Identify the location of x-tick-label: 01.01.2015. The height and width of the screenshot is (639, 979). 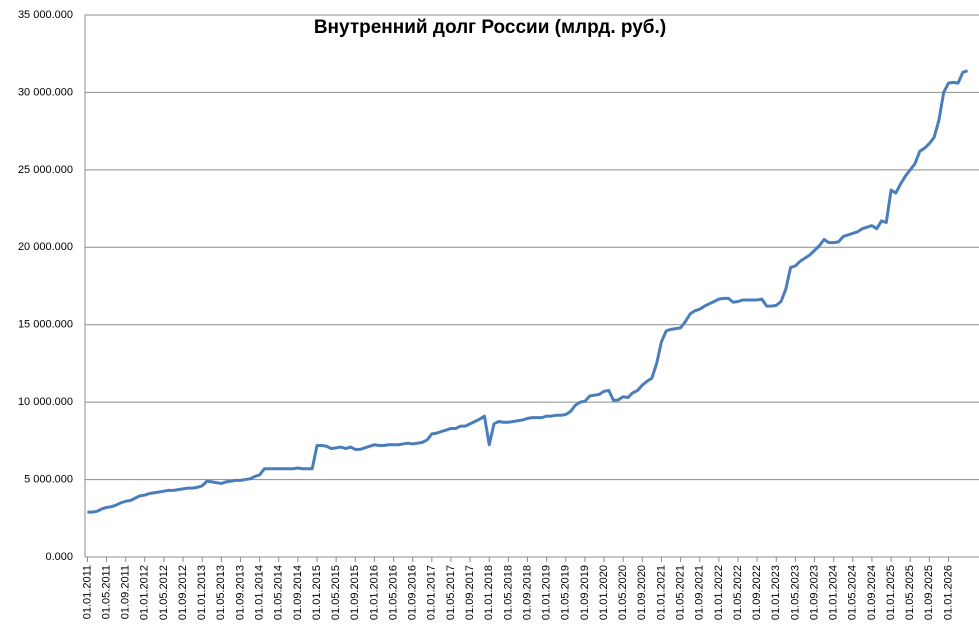
(317, 592).